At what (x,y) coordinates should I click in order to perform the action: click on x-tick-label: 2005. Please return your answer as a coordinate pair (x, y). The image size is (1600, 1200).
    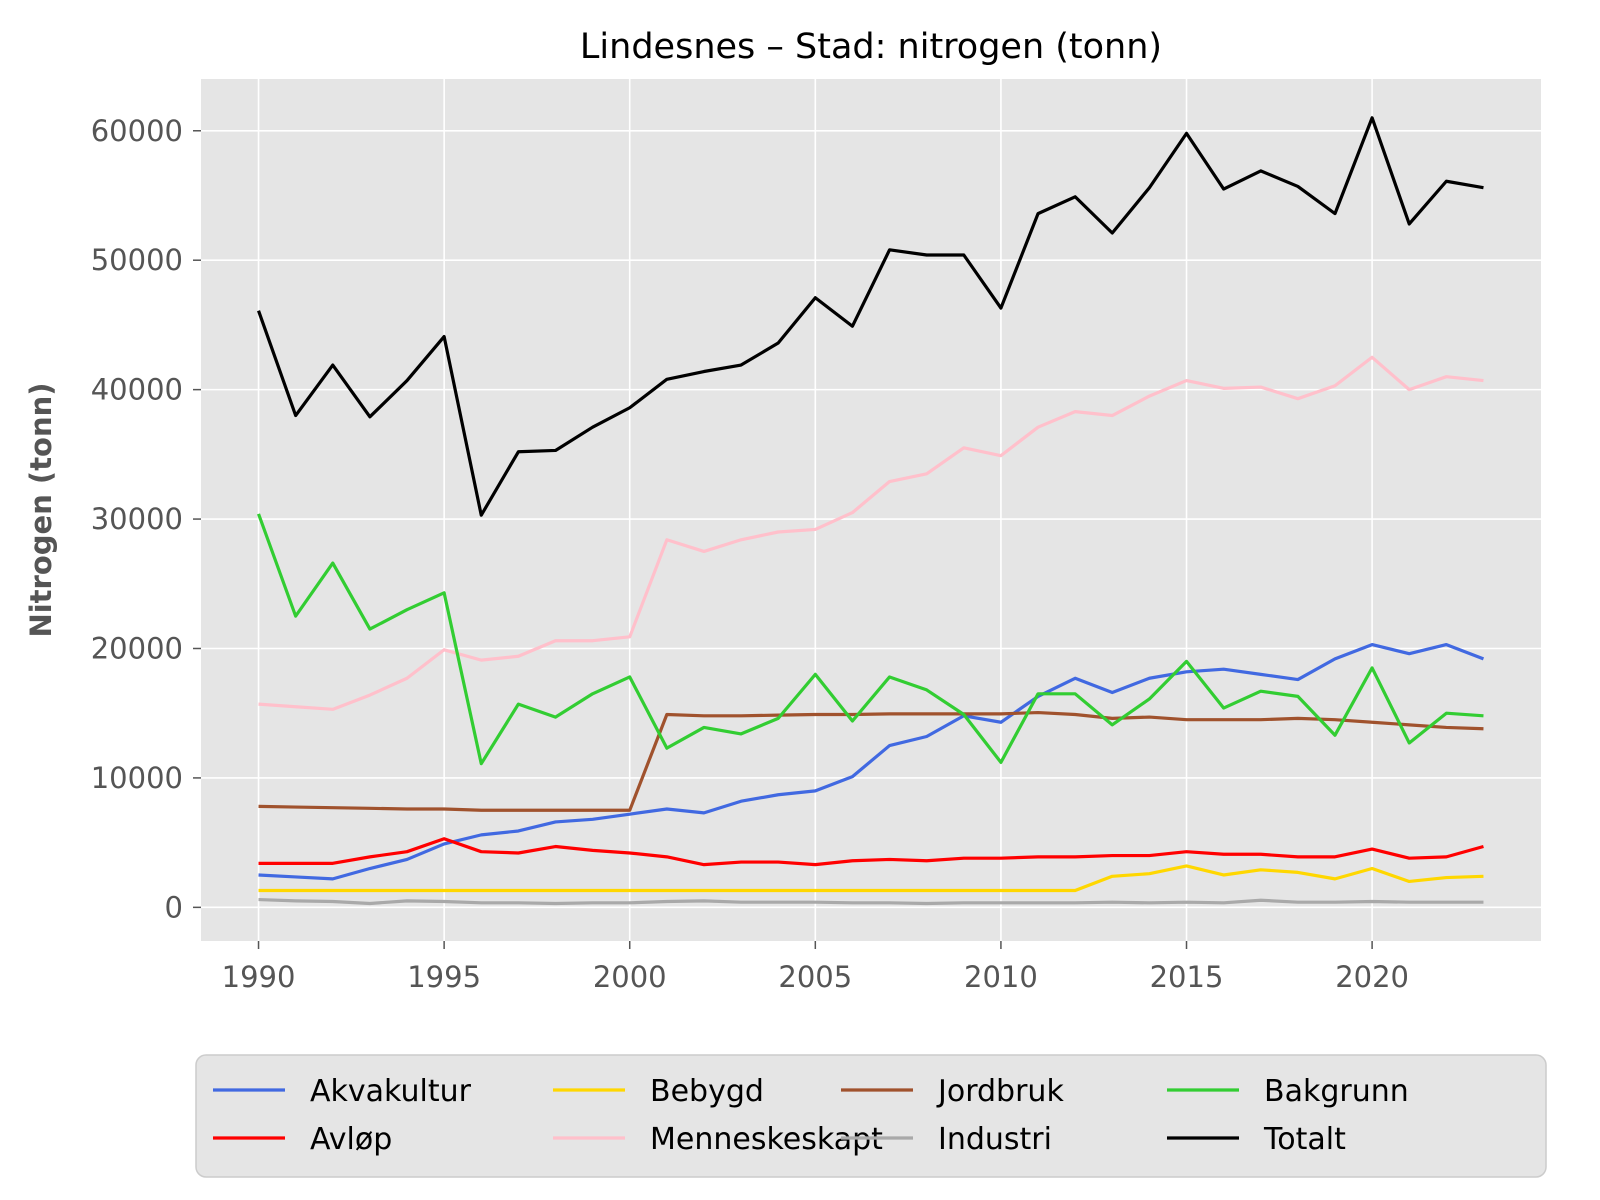
    Looking at the image, I should click on (815, 977).